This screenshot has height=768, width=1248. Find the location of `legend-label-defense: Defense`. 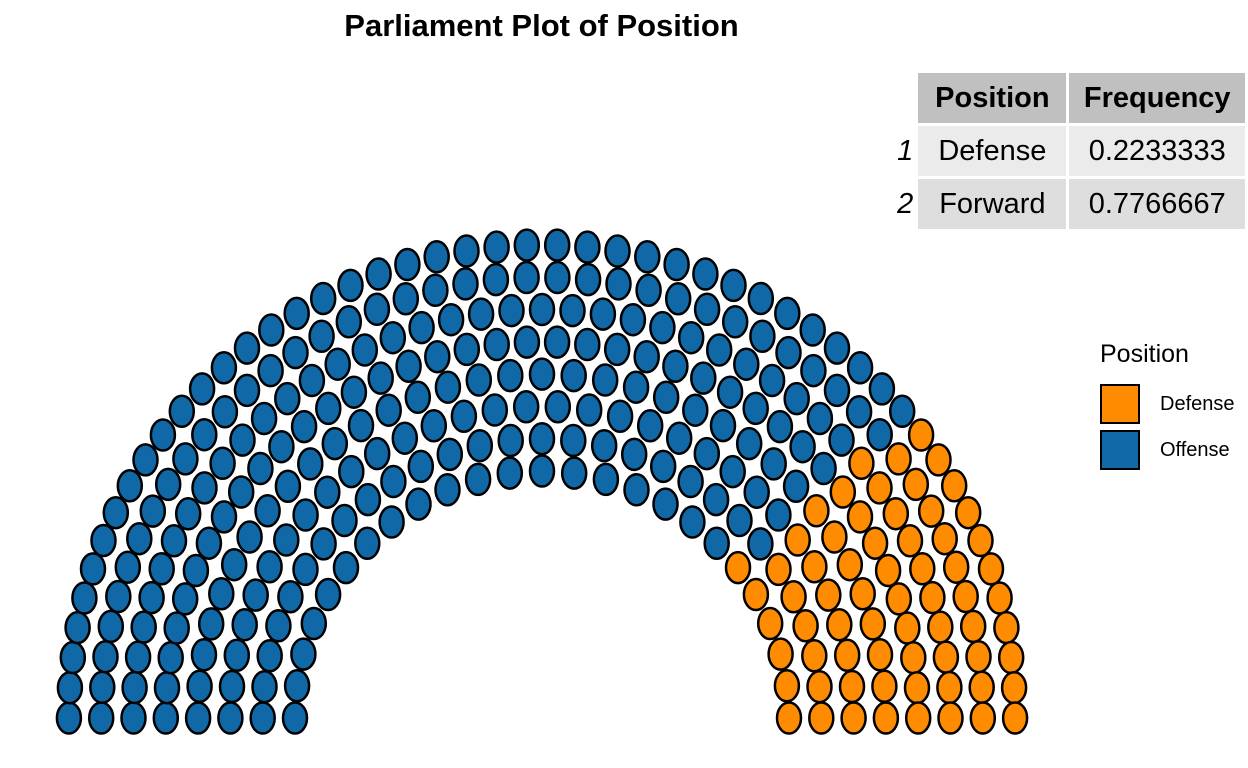

legend-label-defense: Defense is located at coordinates (1197, 403).